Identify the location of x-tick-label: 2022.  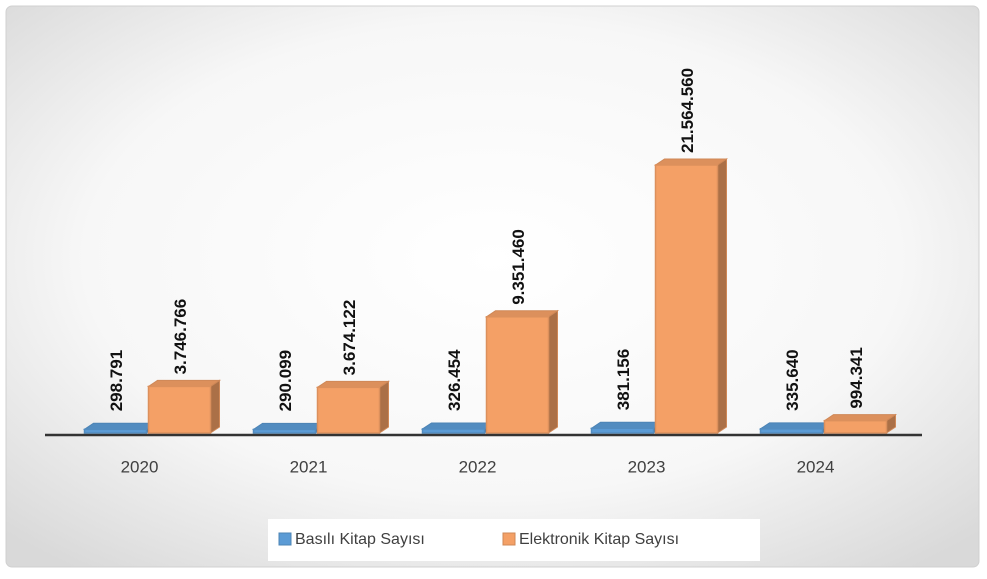
(478, 466).